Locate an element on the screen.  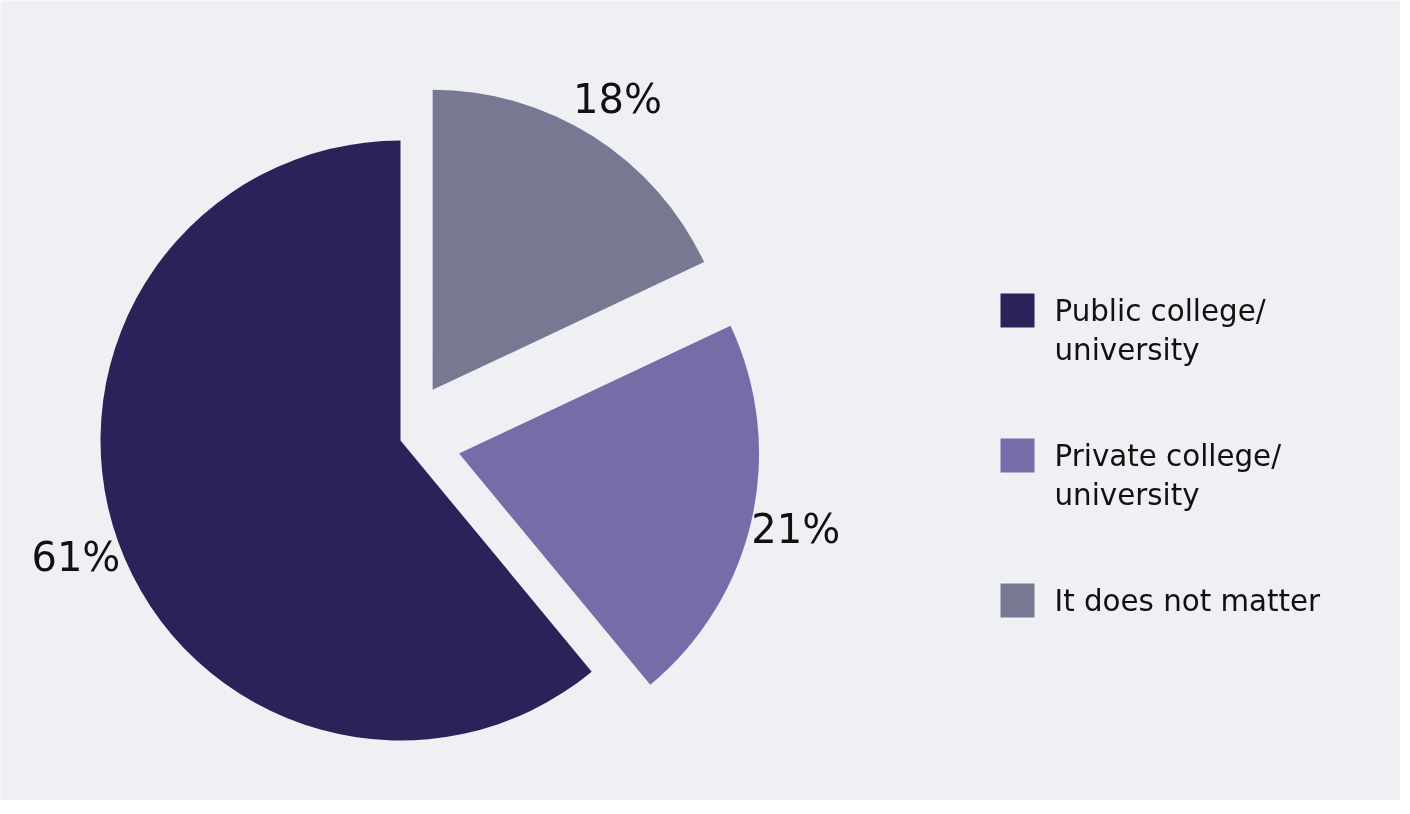
legend-label: It does not matter is located at coordinates (1188, 600).